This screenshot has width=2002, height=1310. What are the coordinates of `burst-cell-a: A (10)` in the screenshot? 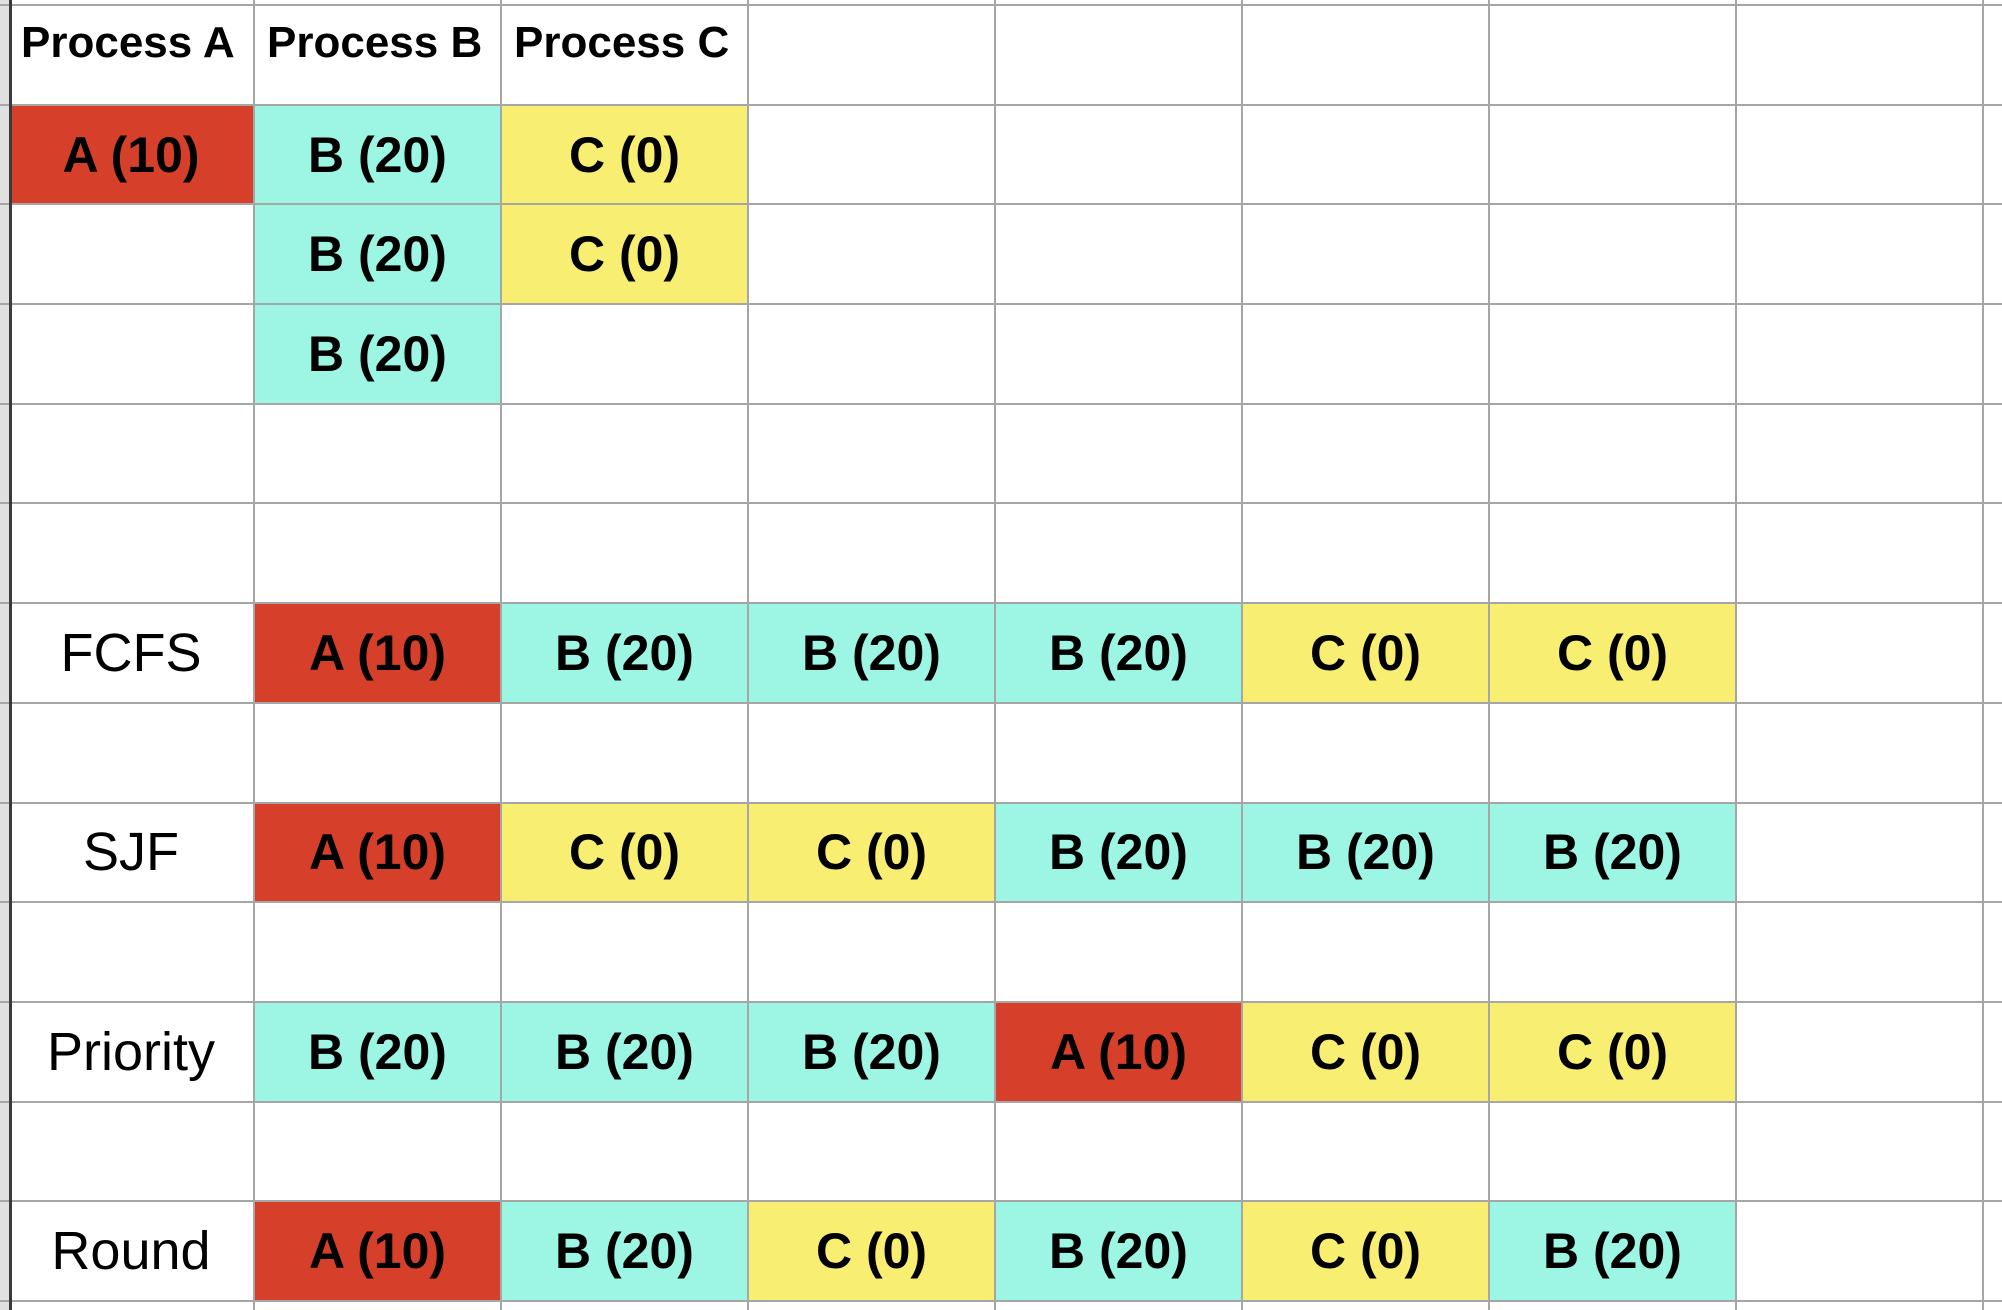 It's located at (132, 155).